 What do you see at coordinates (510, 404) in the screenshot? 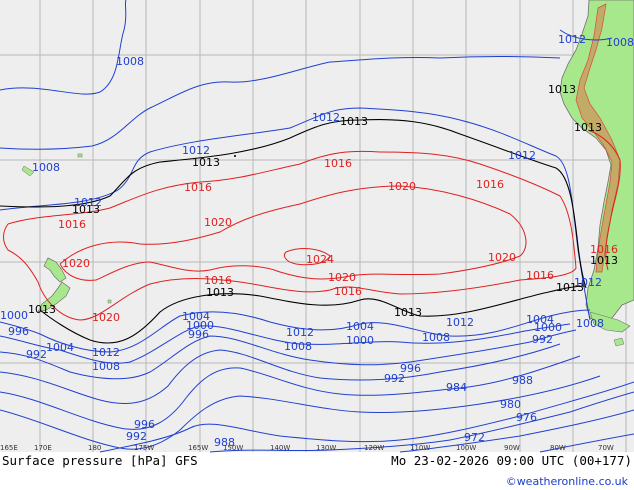
I see `isobar-label: 980` at bounding box center [510, 404].